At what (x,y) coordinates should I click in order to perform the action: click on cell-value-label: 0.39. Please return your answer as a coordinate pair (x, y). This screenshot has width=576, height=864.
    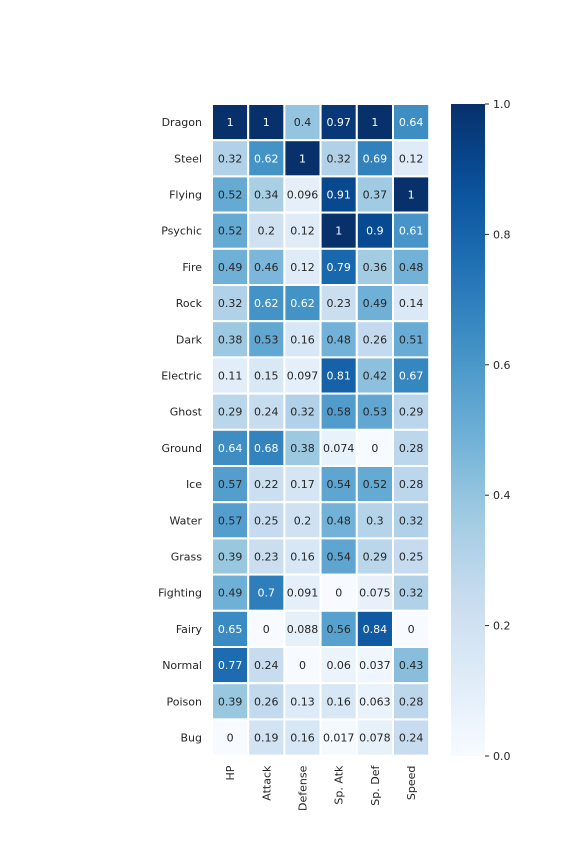
    Looking at the image, I should click on (230, 557).